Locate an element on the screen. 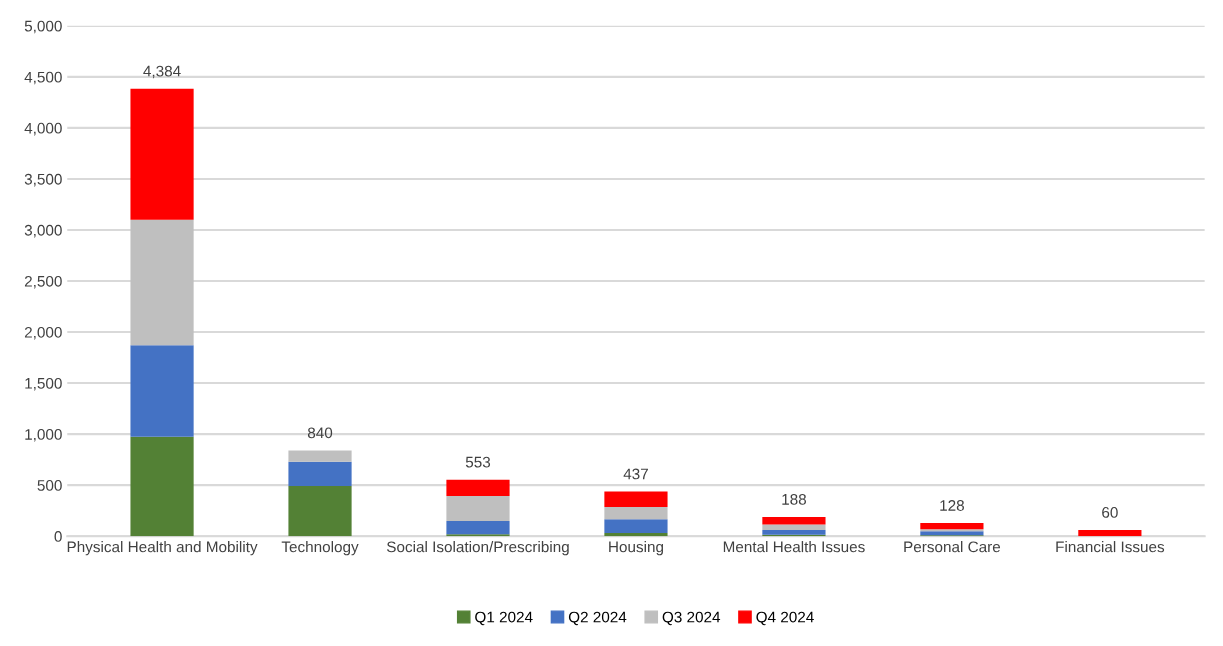 The height and width of the screenshot is (646, 1223). legend-label: Q3 2024 is located at coordinates (691, 618).